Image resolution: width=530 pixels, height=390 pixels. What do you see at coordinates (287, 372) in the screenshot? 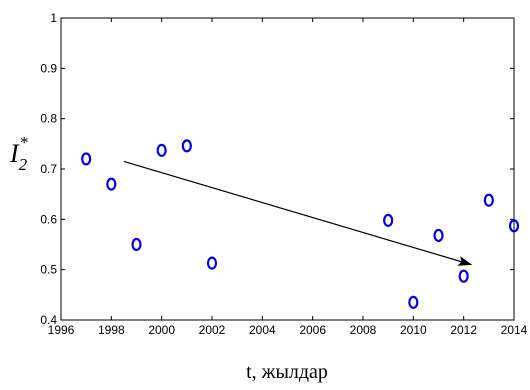
I see `x-axis-label: t, жылдар` at bounding box center [287, 372].